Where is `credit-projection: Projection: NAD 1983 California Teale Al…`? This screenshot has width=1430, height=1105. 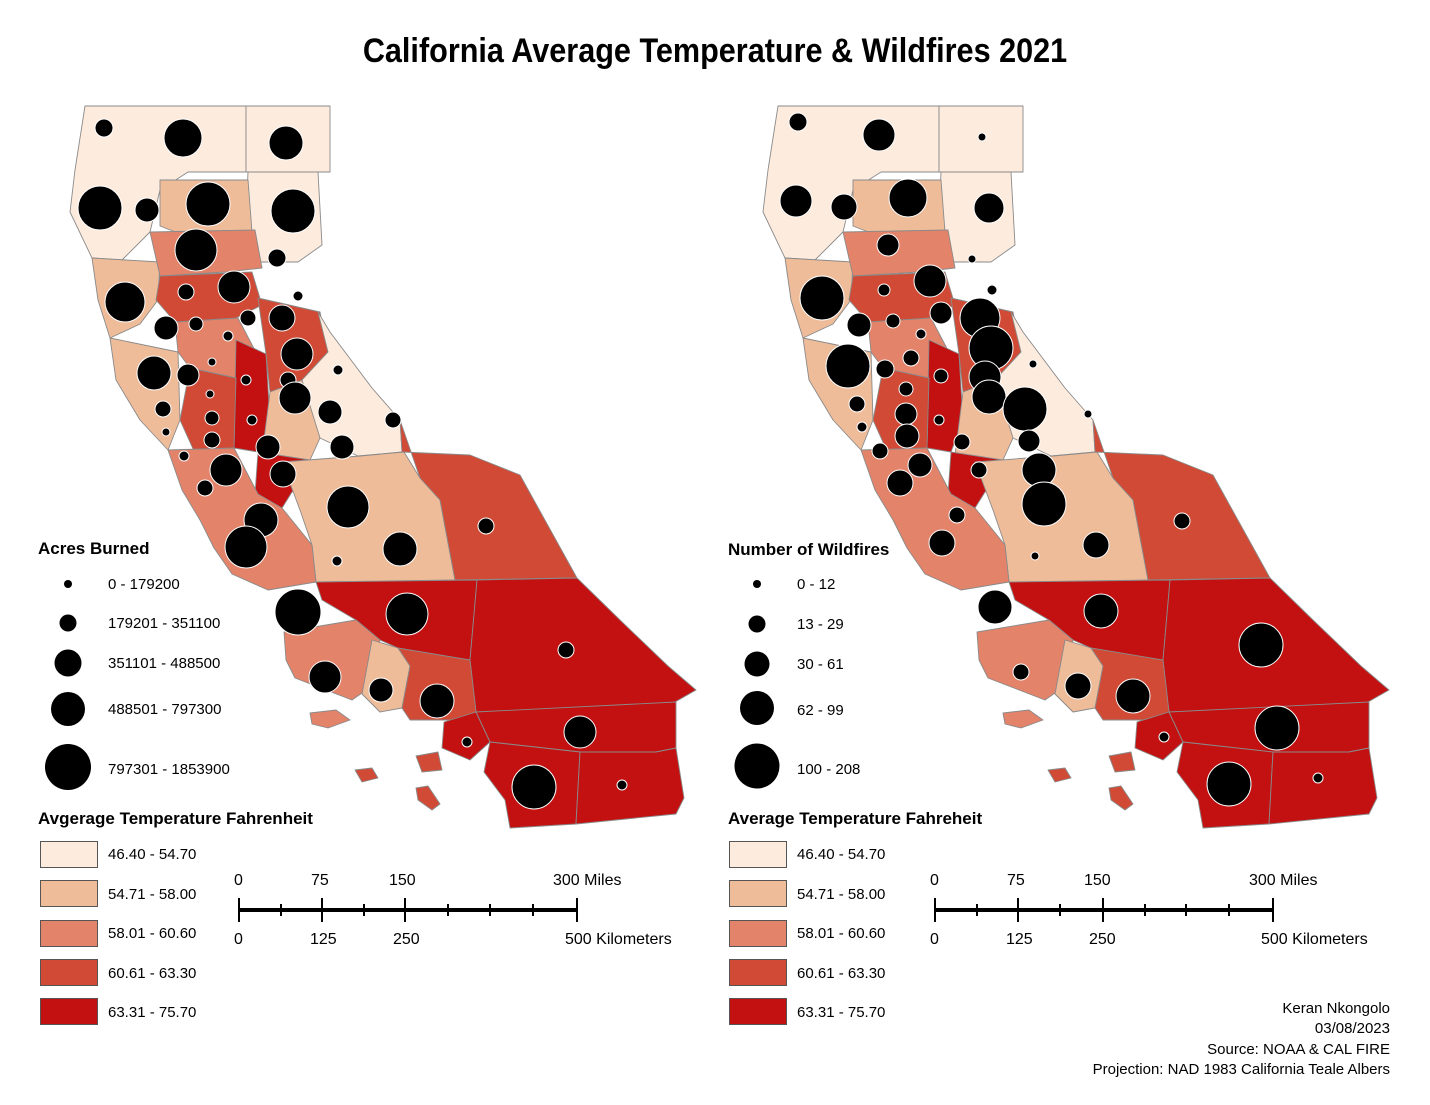 credit-projection: Projection: NAD 1983 California Teale Al… is located at coordinates (1241, 1069).